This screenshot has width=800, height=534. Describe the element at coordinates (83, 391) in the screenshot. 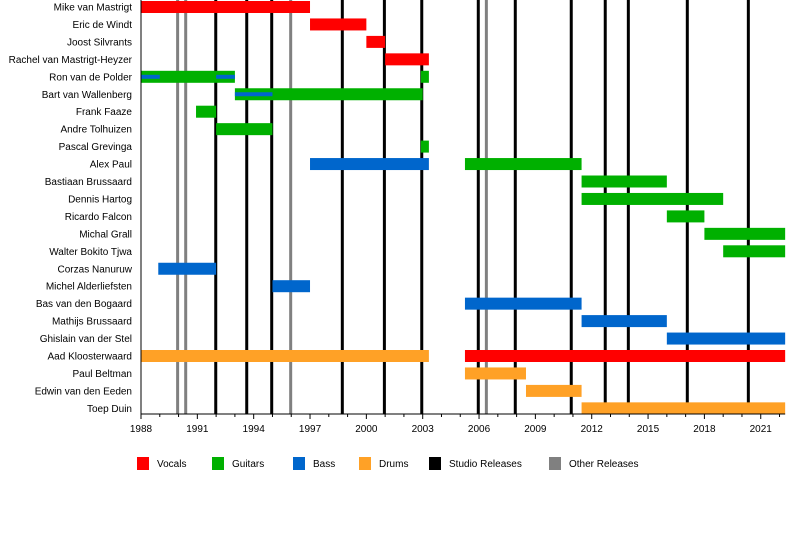

I see `member-name-label: Edwin van den Eeden` at that location.